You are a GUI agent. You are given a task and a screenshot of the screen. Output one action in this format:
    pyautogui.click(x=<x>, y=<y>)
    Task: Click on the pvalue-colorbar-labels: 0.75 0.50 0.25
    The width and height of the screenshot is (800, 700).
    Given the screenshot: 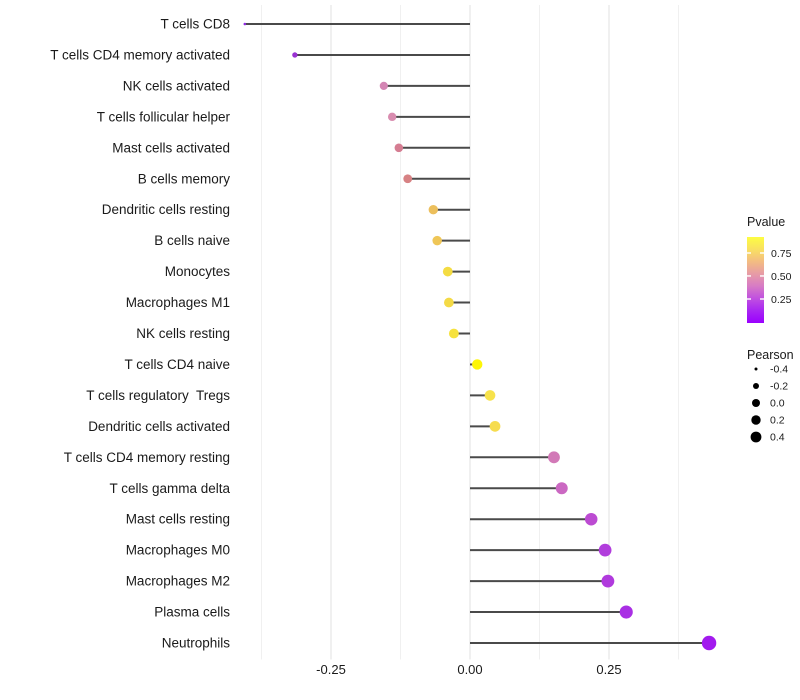 What is the action you would take?
    pyautogui.click(x=781, y=277)
    